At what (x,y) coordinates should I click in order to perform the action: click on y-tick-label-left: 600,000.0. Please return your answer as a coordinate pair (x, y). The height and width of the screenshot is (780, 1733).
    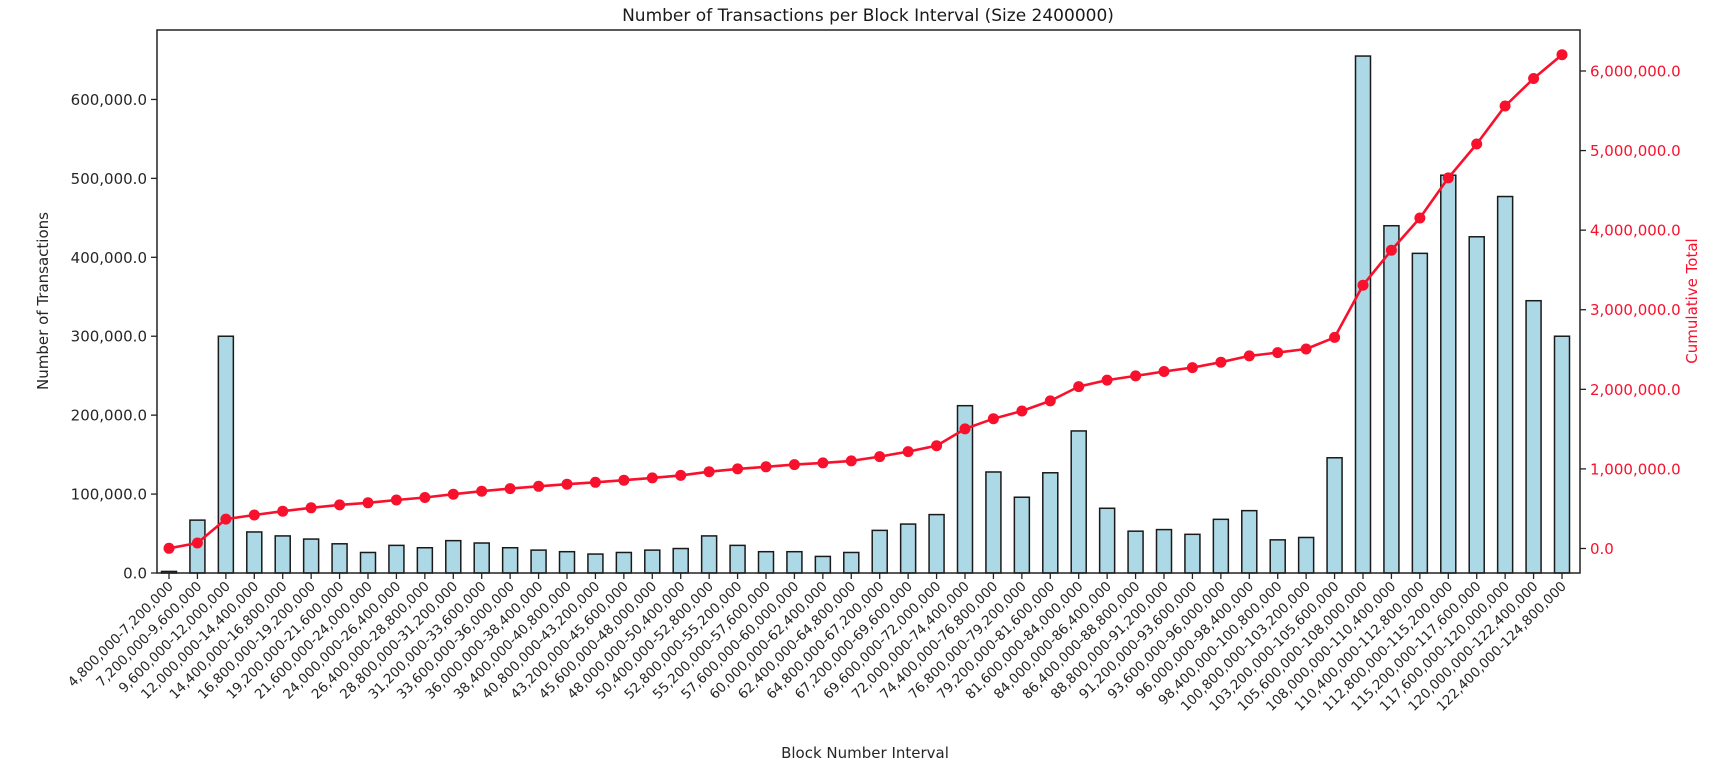
    Looking at the image, I should click on (109, 100).